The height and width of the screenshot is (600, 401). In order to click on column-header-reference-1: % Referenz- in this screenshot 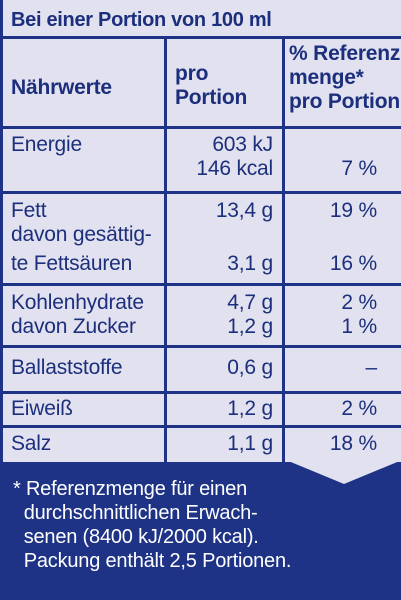, I will do `click(345, 53)`.